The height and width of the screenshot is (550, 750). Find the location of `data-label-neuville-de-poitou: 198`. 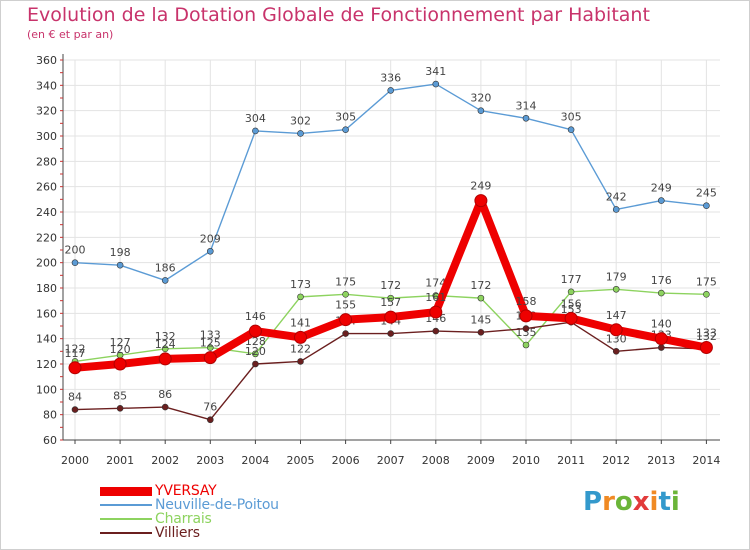

data-label-neuville-de-poitou: 198 is located at coordinates (120, 252).